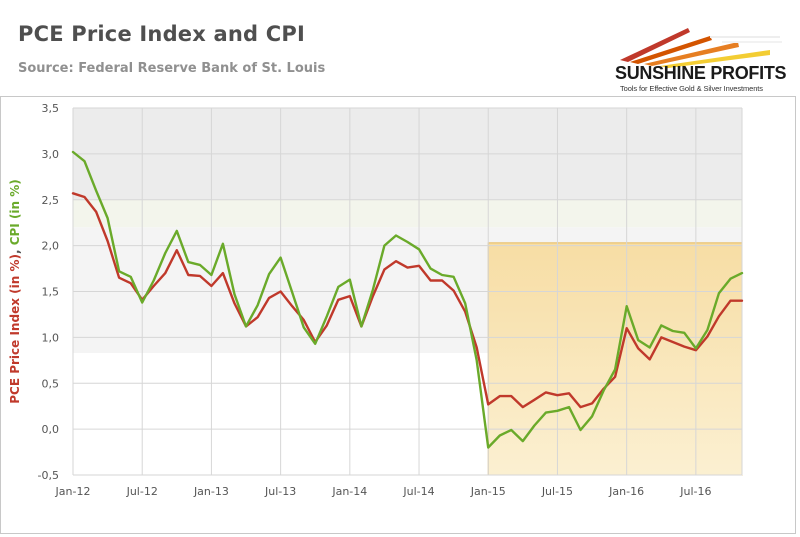 The width and height of the screenshot is (800, 537). Describe the element at coordinates (695, 491) in the screenshot. I see `x-tick-label: Jul-16` at that location.